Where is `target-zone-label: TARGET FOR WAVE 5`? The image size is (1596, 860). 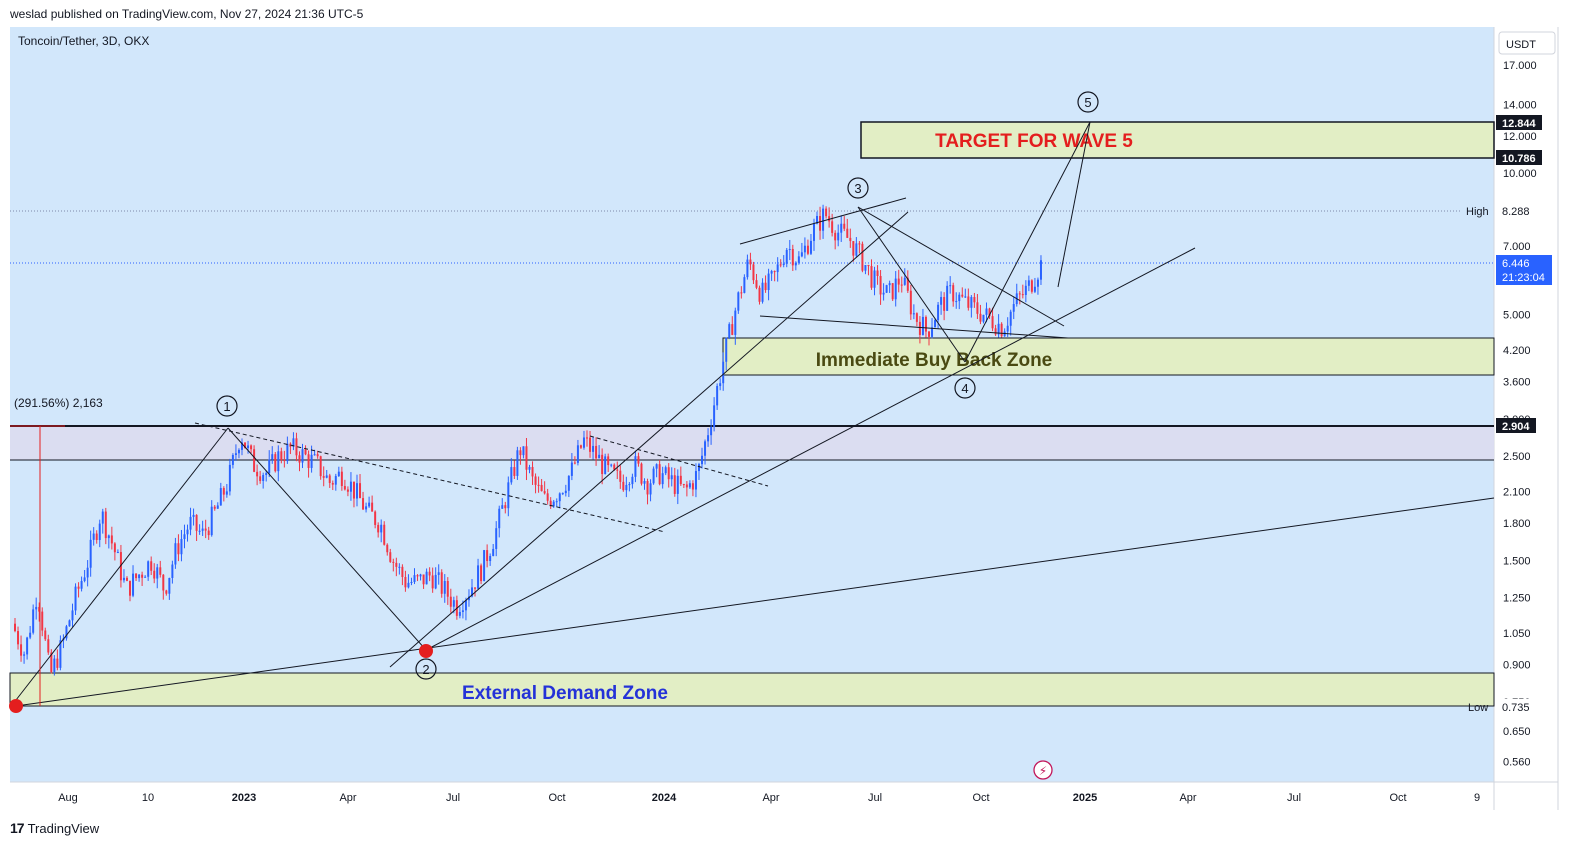 target-zone-label: TARGET FOR WAVE 5 is located at coordinates (1034, 141).